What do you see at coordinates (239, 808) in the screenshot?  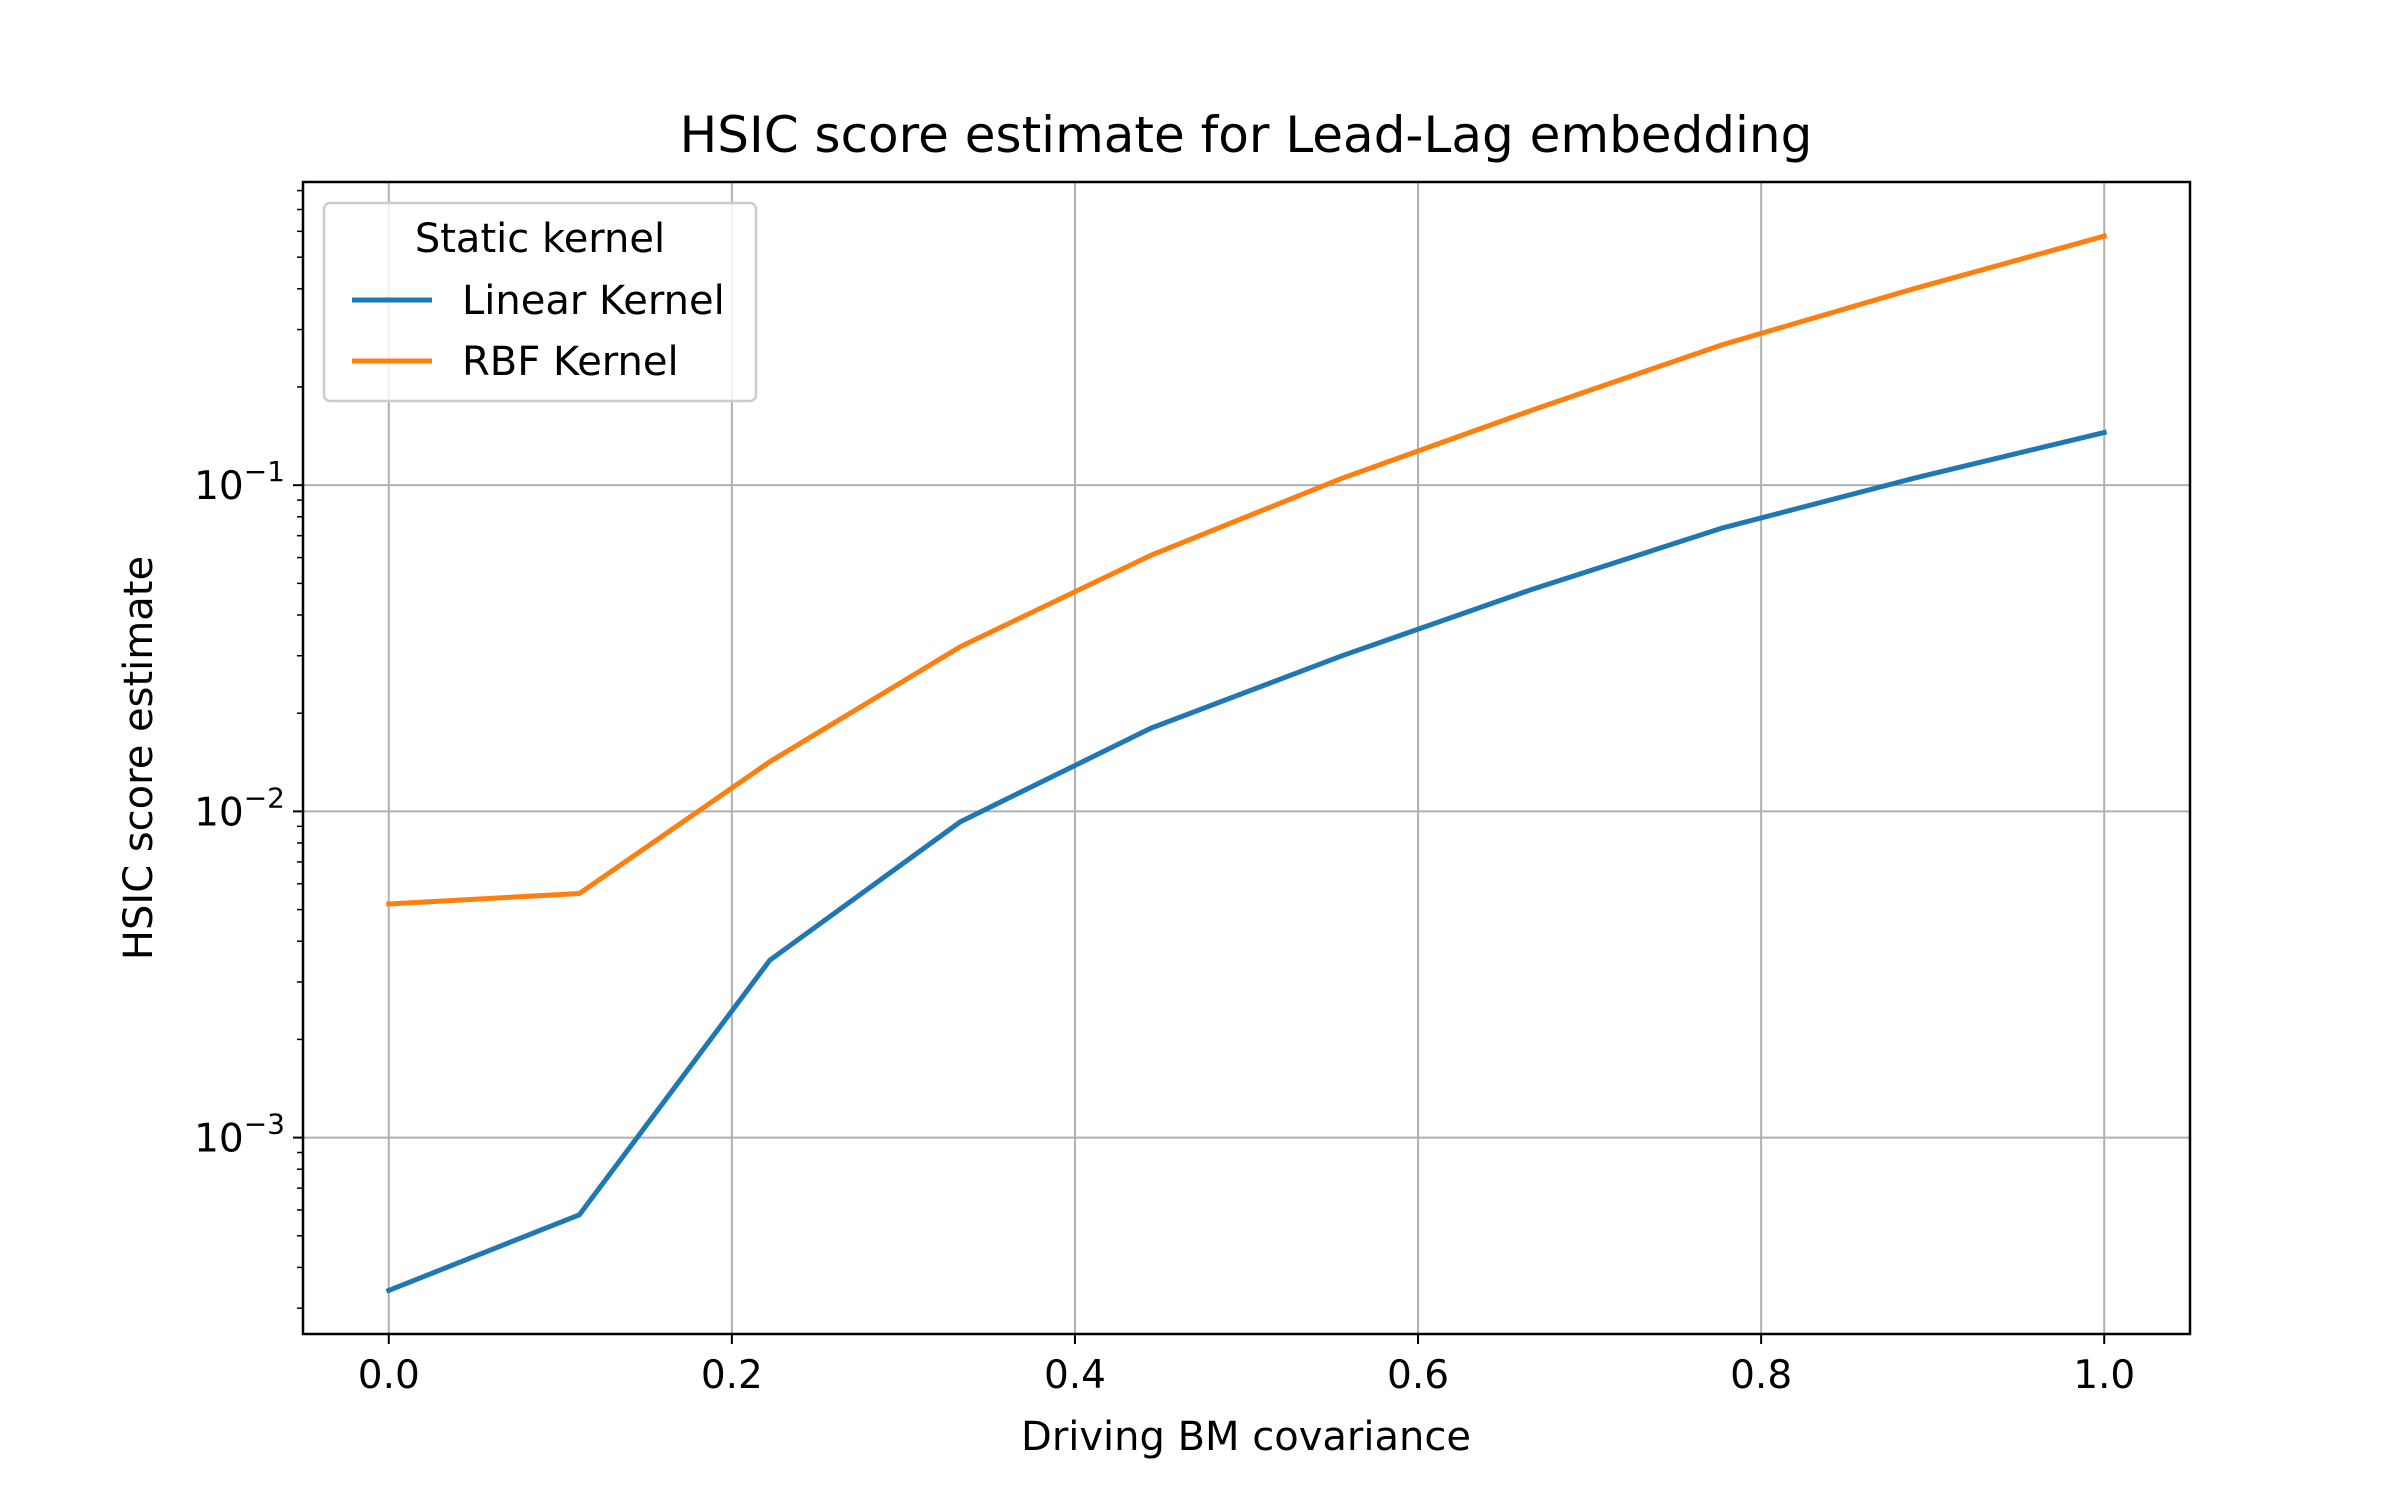 I see `y-tick-label: 10⁻²` at bounding box center [239, 808].